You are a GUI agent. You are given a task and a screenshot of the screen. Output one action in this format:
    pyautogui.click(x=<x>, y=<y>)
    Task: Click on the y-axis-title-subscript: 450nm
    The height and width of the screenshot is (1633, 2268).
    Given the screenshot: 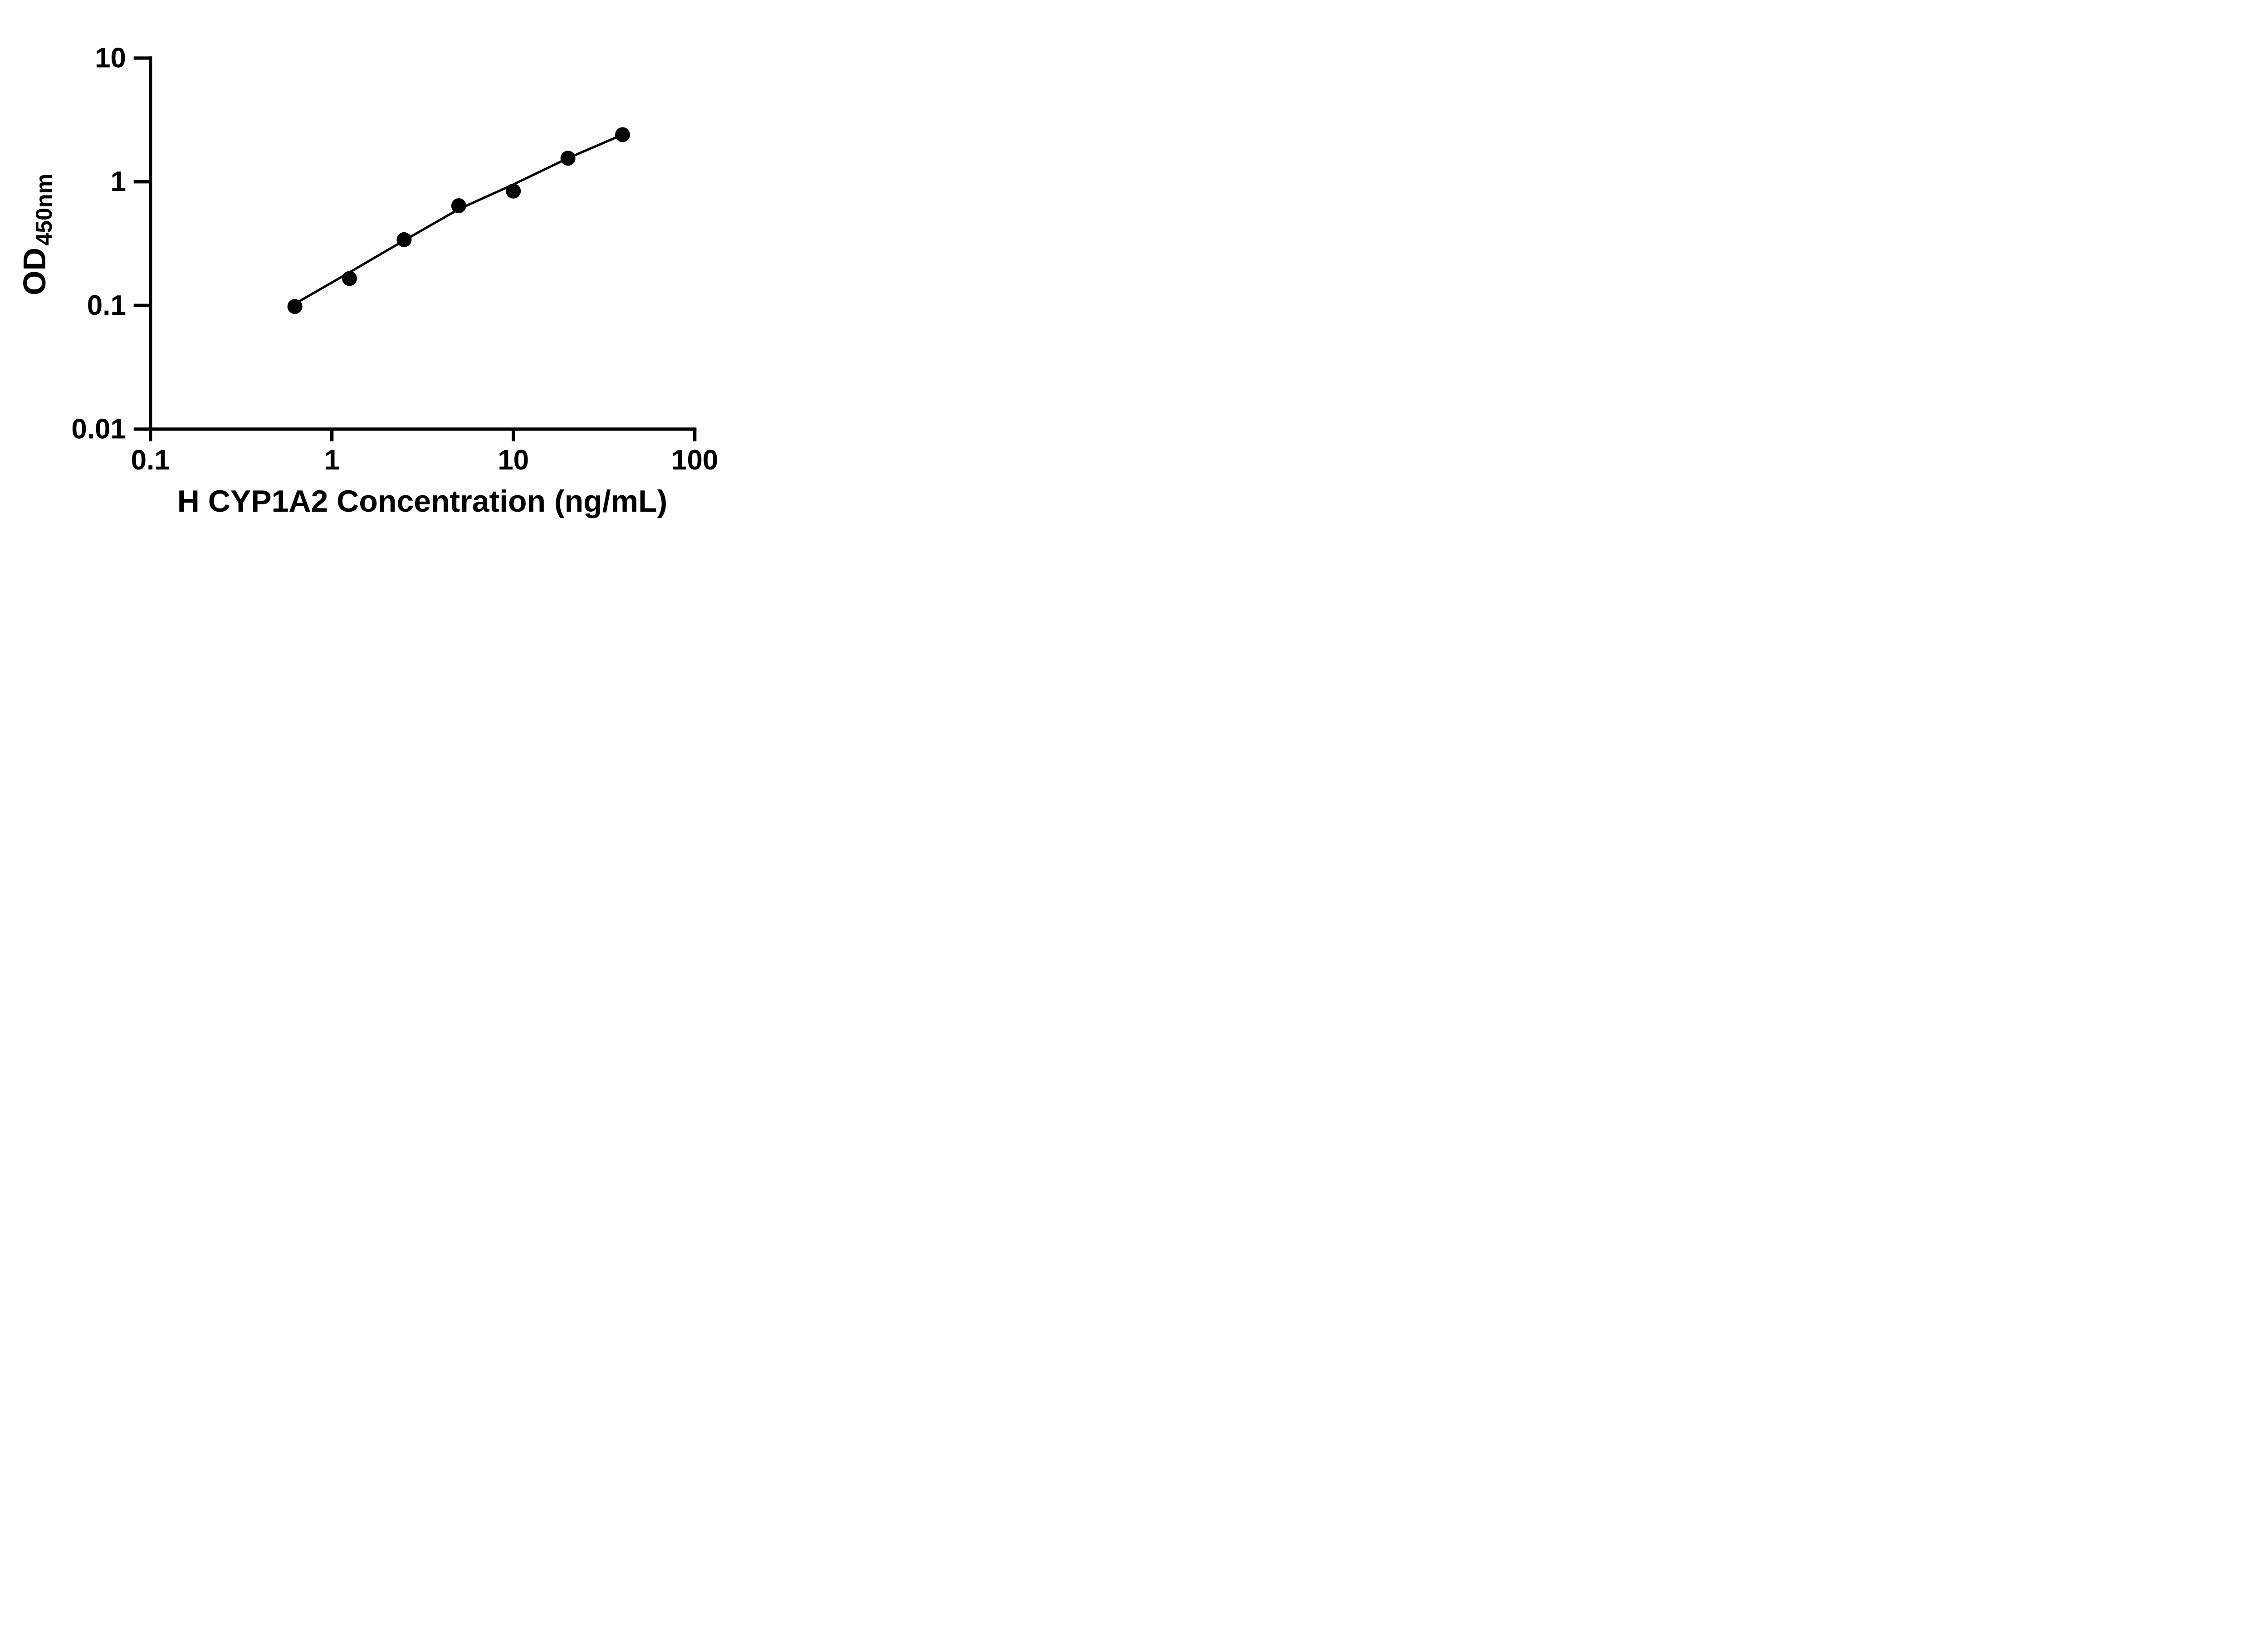 What is the action you would take?
    pyautogui.click(x=44, y=209)
    